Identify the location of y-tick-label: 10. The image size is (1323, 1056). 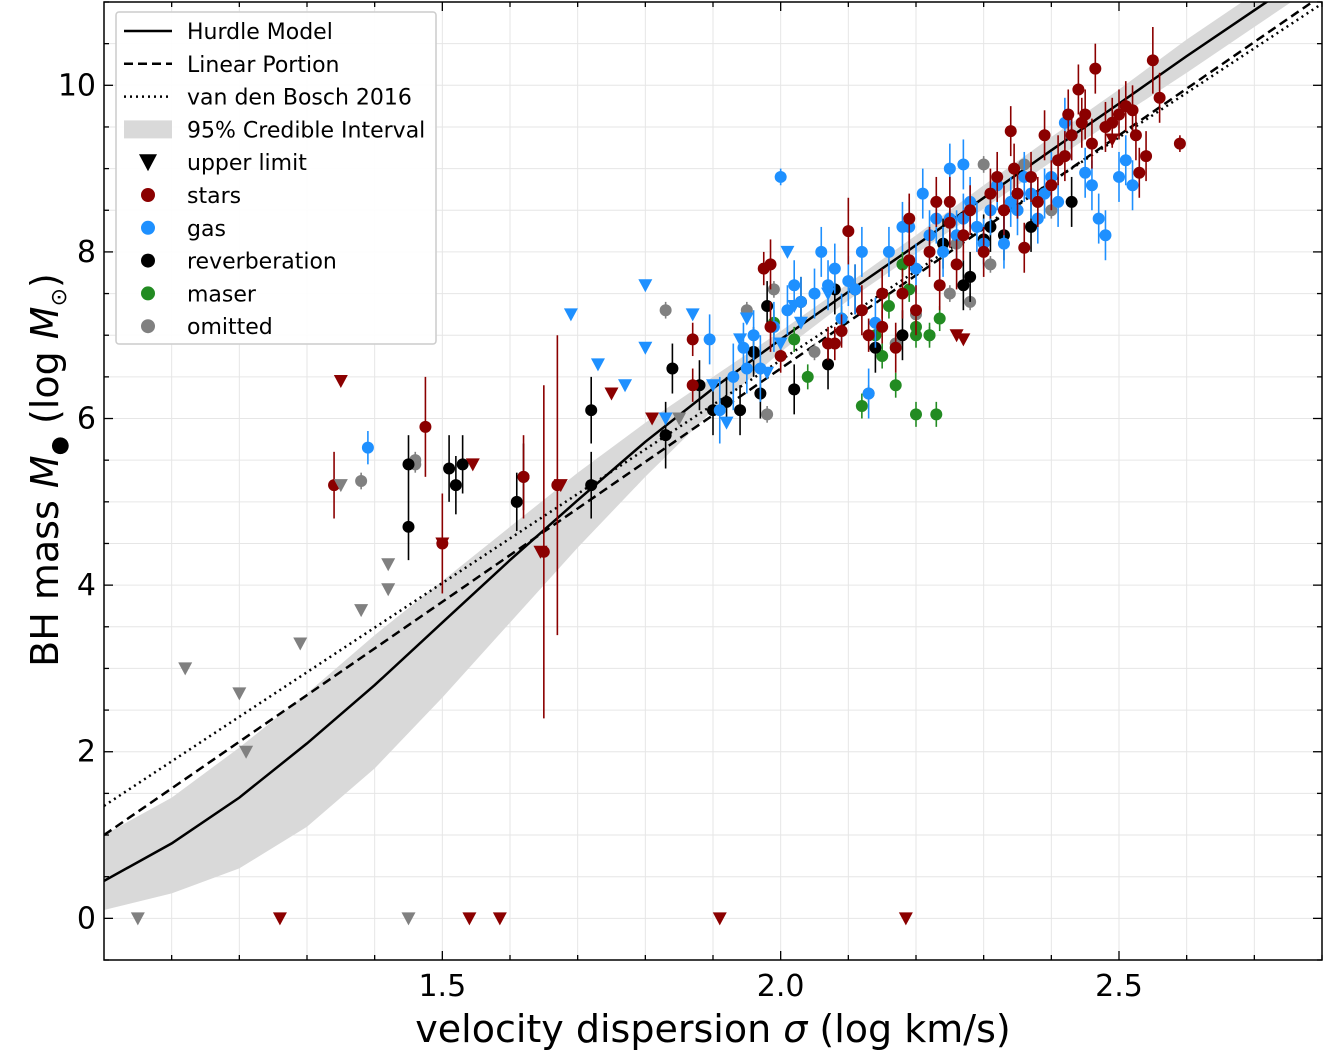
(77, 85).